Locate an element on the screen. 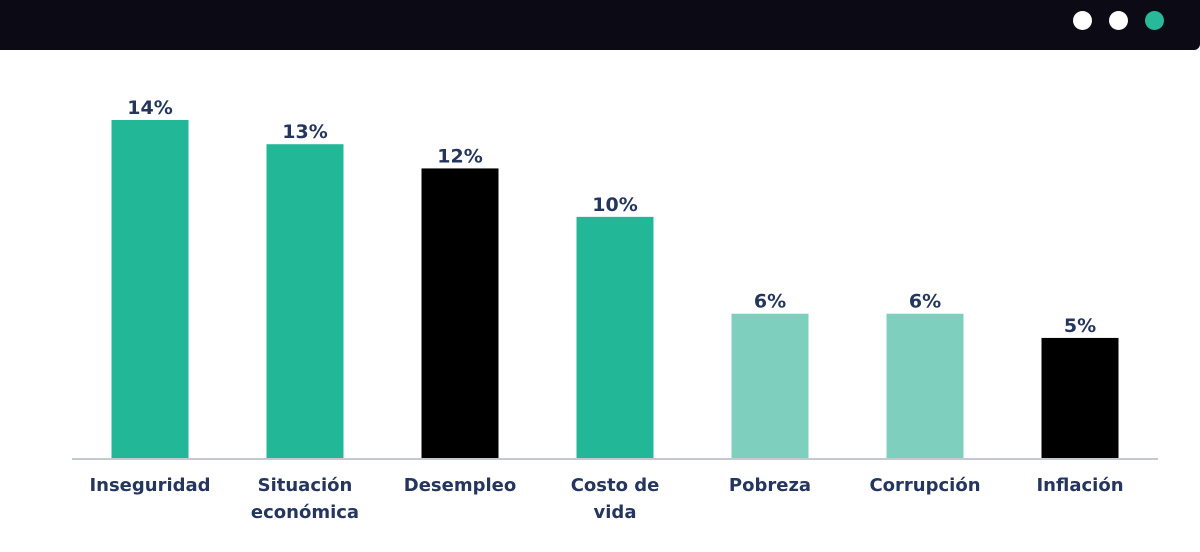 This screenshot has width=1200, height=552. value-label-1: 13% is located at coordinates (304, 132).